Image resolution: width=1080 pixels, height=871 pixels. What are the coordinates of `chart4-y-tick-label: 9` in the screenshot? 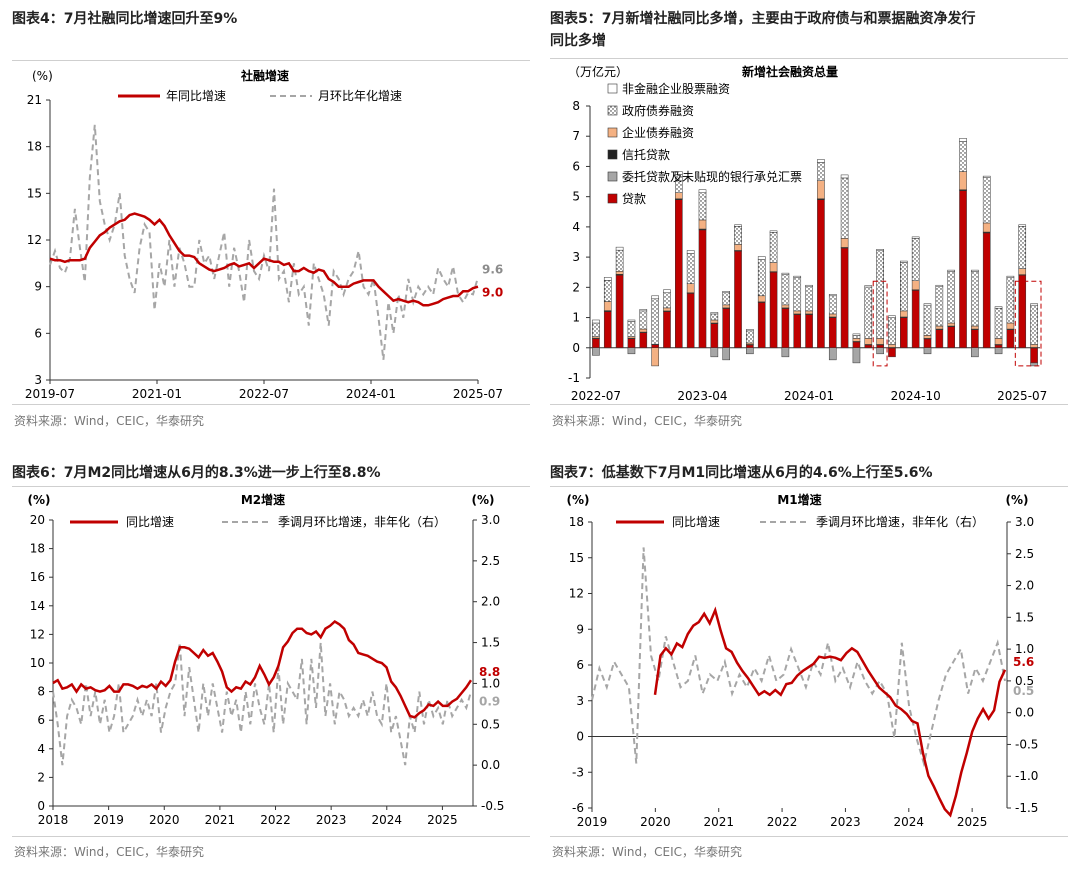 It's located at (38, 287).